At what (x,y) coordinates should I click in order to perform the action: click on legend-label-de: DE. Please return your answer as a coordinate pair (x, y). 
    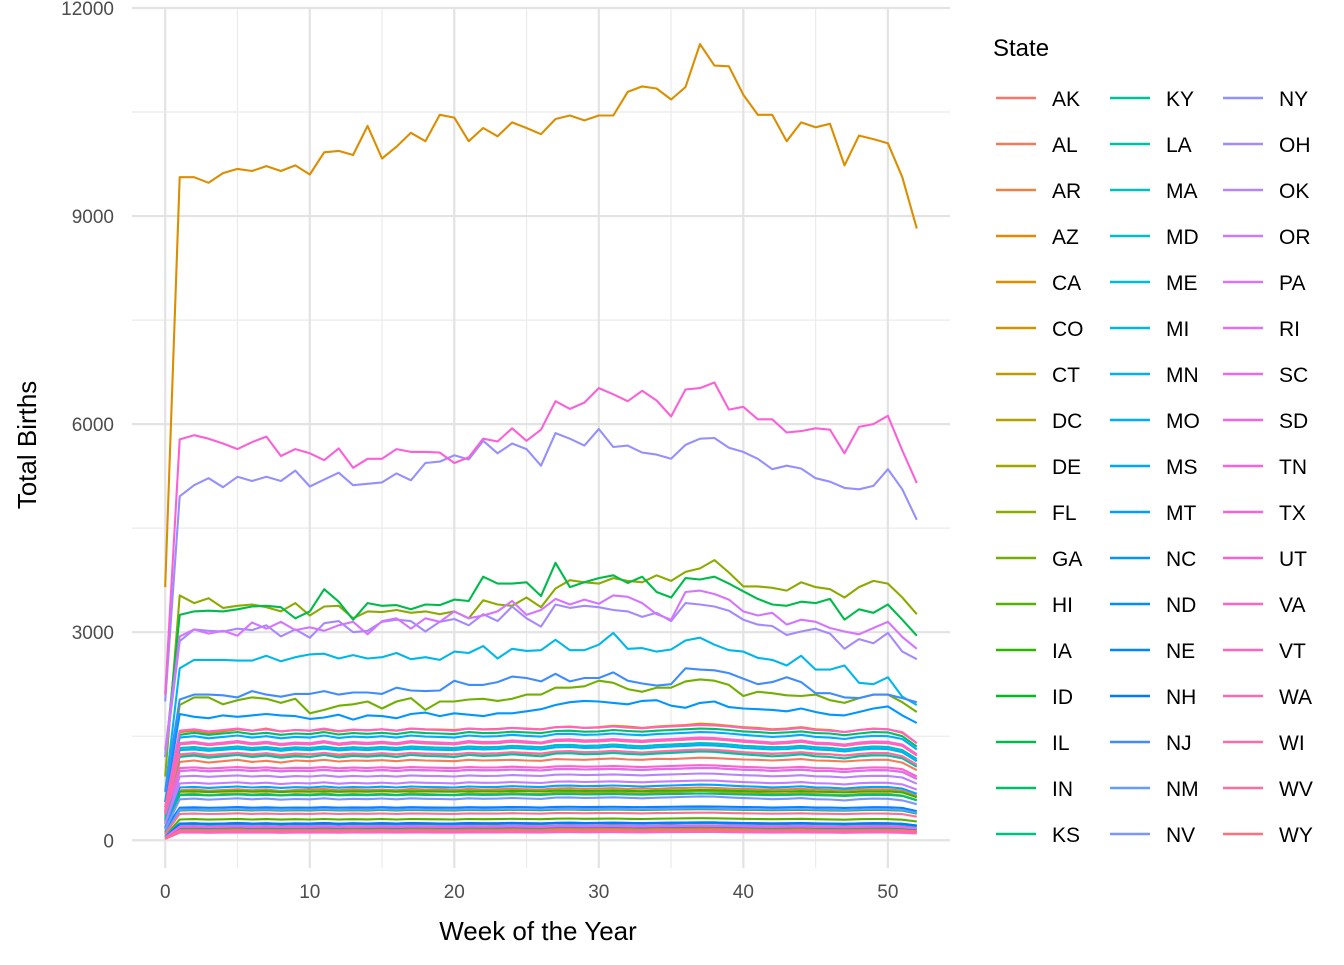
    Looking at the image, I should click on (1066, 467).